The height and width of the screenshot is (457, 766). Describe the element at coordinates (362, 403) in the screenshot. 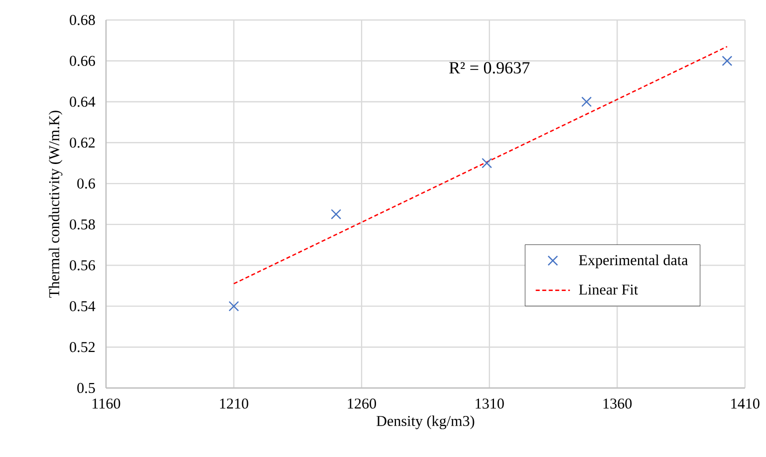

I see `x-tick-label: 1260` at that location.